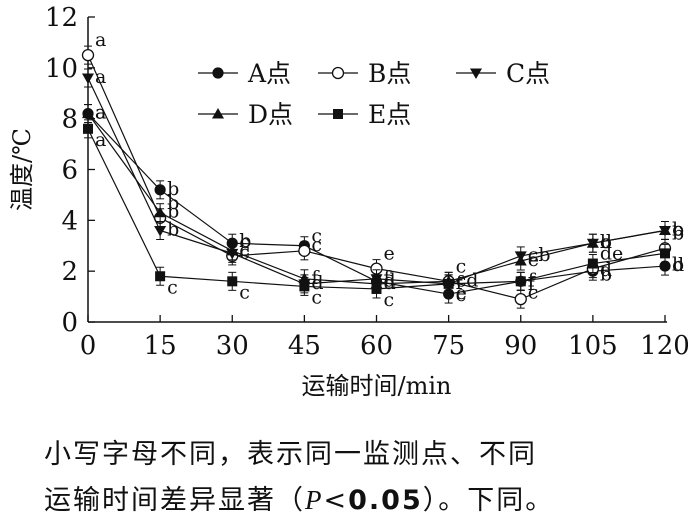  Describe the element at coordinates (69, 323) in the screenshot. I see `y-tick-label: 0` at that location.